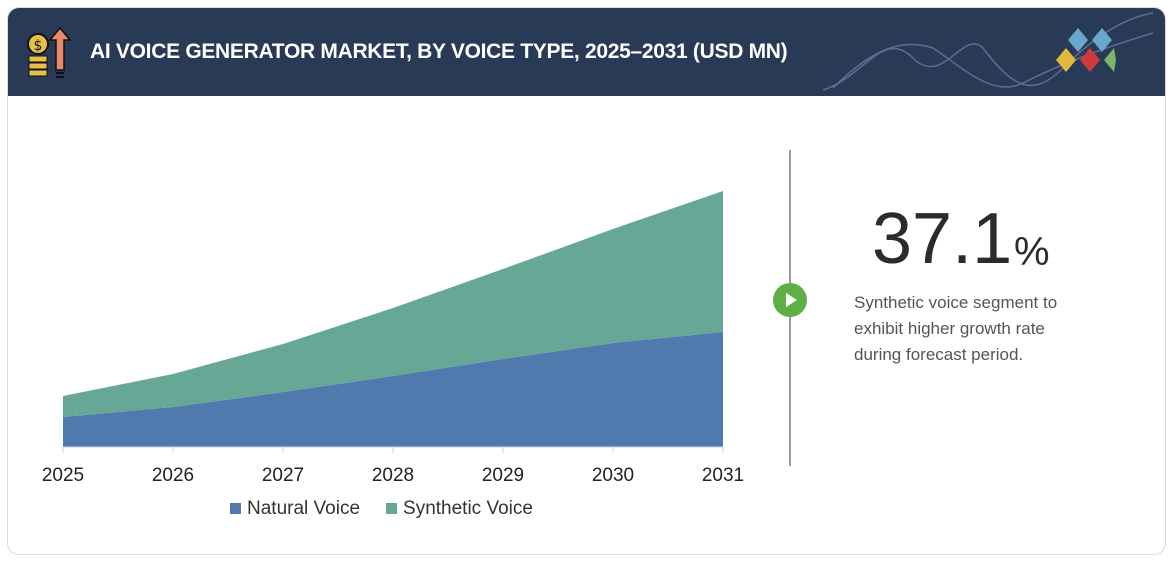 The image size is (1172, 561). What do you see at coordinates (790, 300) in the screenshot?
I see `play-arrow-icon` at bounding box center [790, 300].